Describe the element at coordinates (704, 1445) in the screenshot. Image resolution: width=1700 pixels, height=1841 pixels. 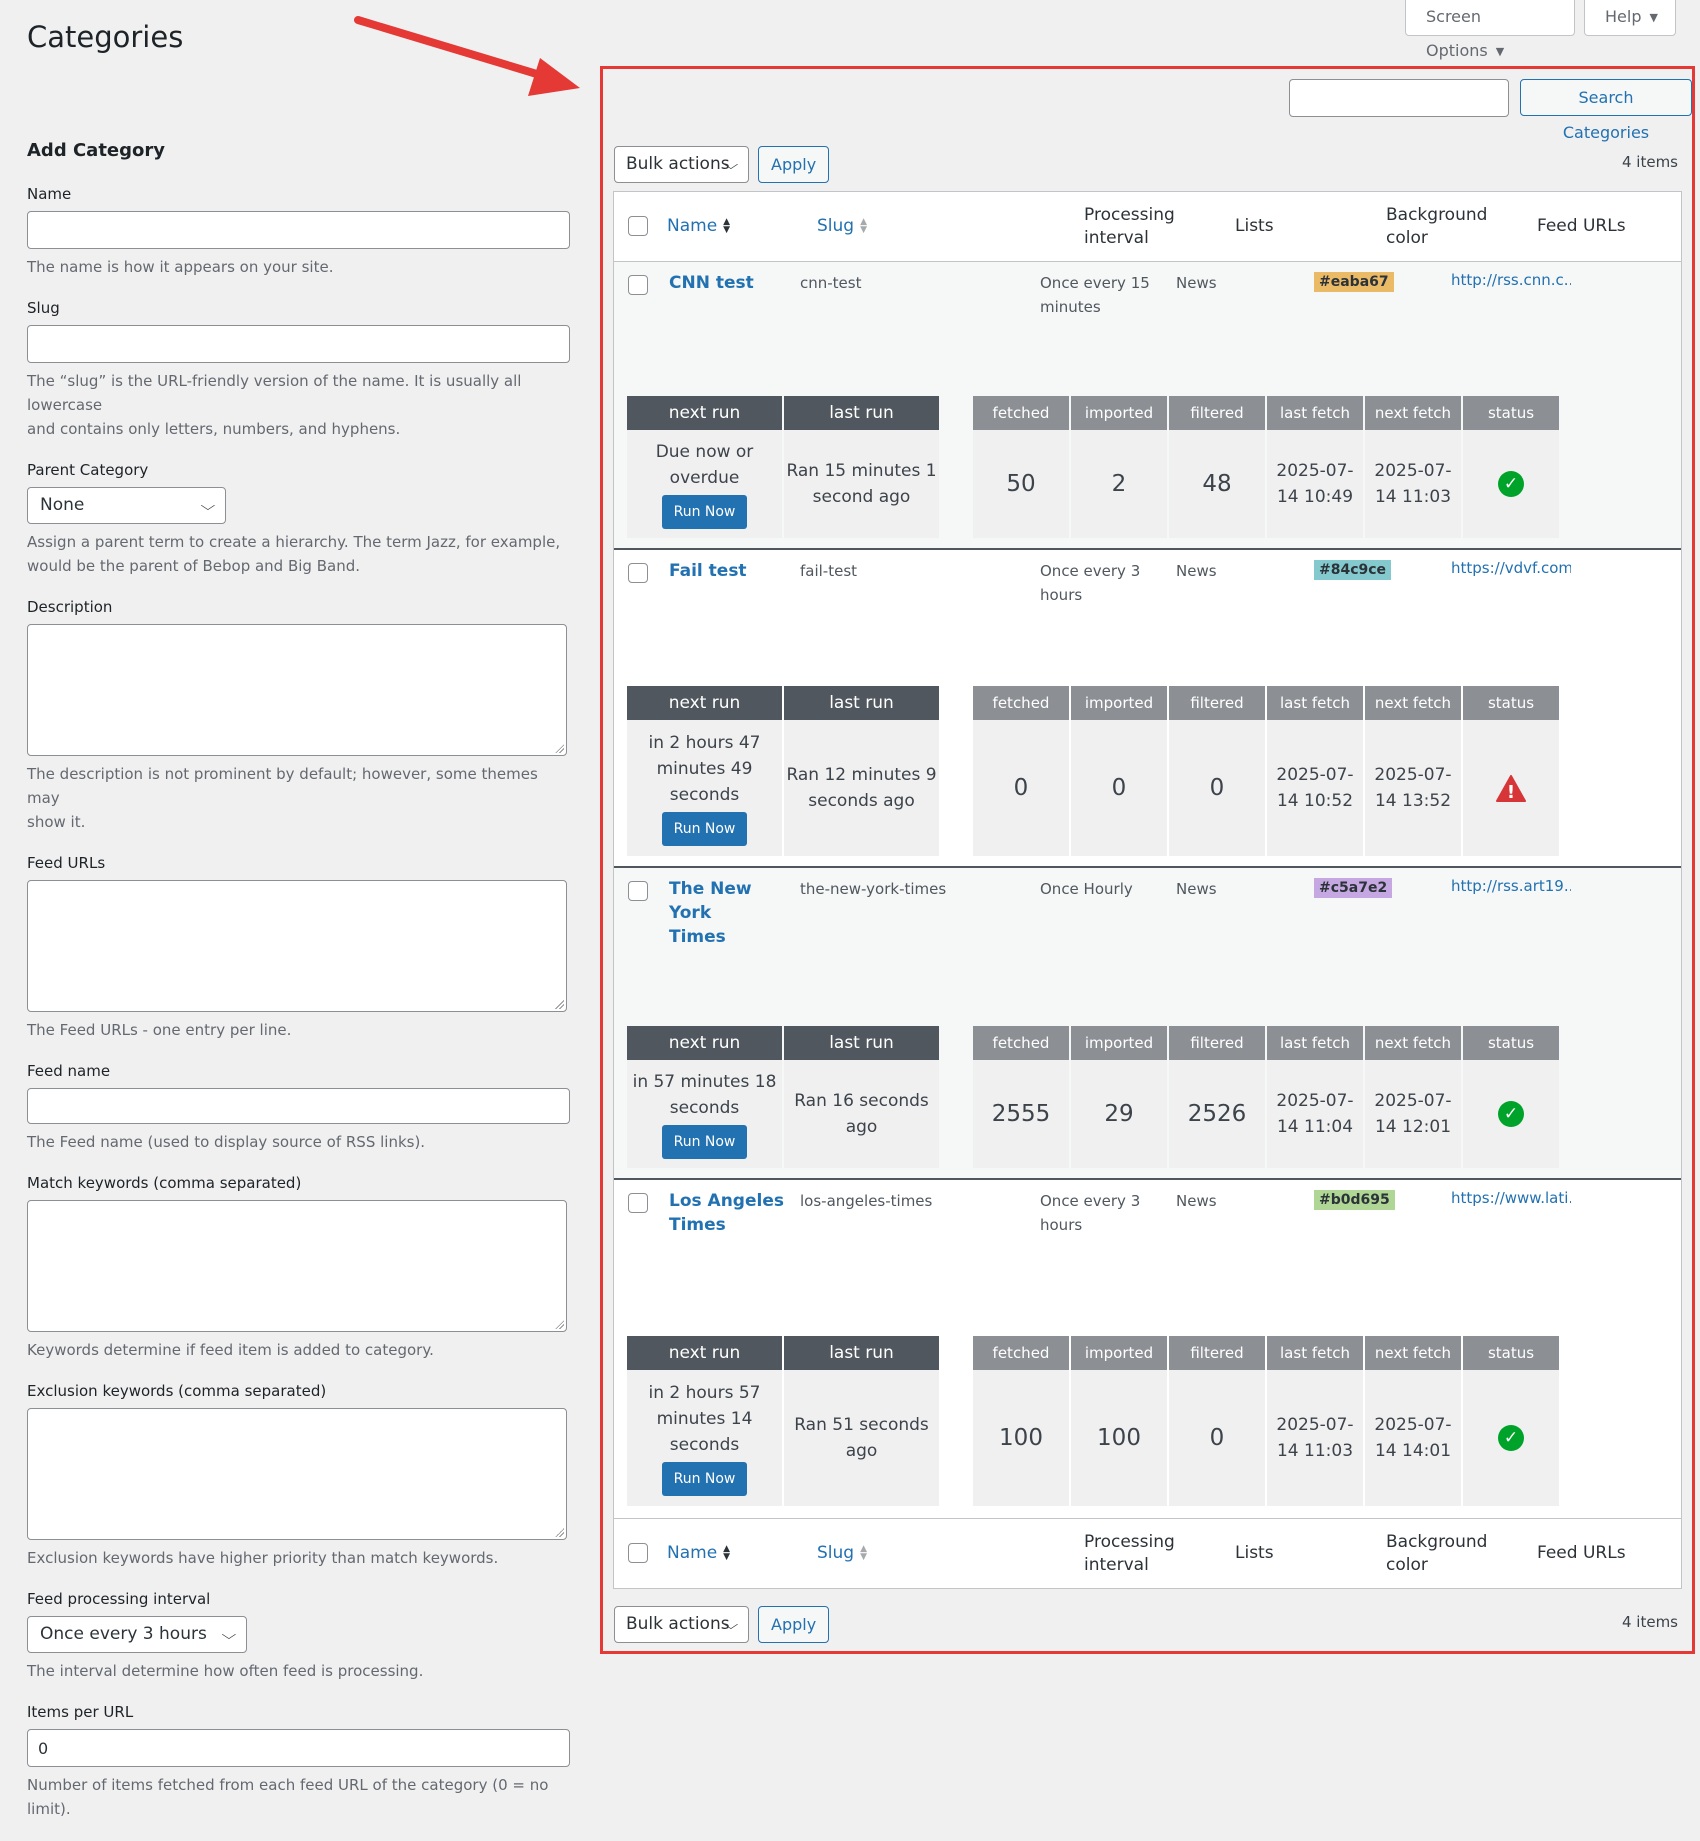
I see `next-run-line-3: seconds` at that location.